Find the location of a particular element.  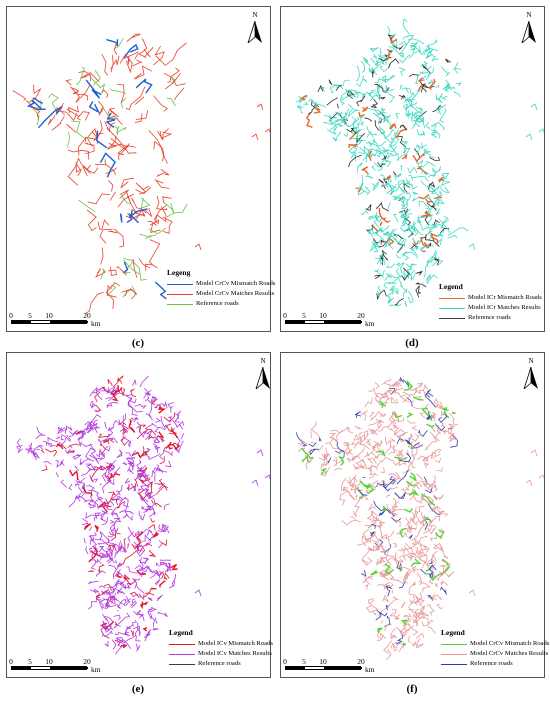

legend-item: Model CrCv Mismatch Roads is located at coordinates (221, 285).